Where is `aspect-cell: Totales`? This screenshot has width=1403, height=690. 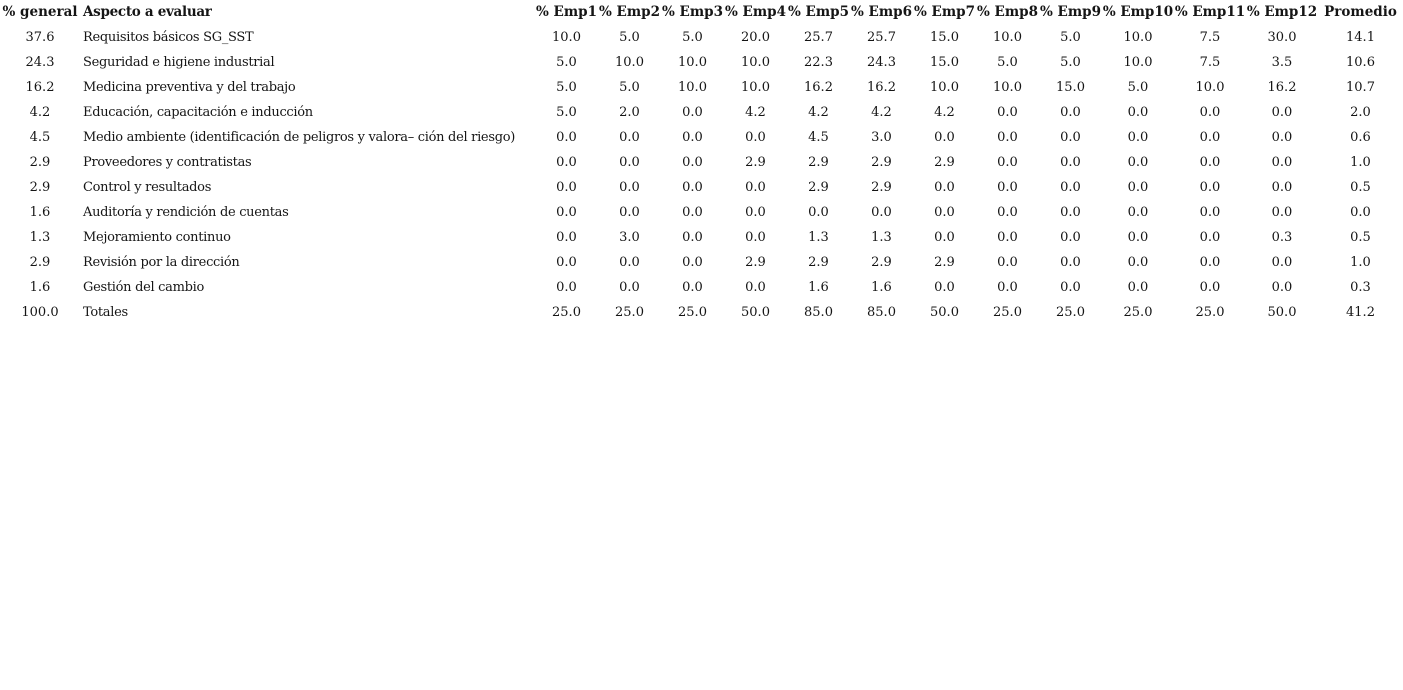 aspect-cell: Totales is located at coordinates (105, 312).